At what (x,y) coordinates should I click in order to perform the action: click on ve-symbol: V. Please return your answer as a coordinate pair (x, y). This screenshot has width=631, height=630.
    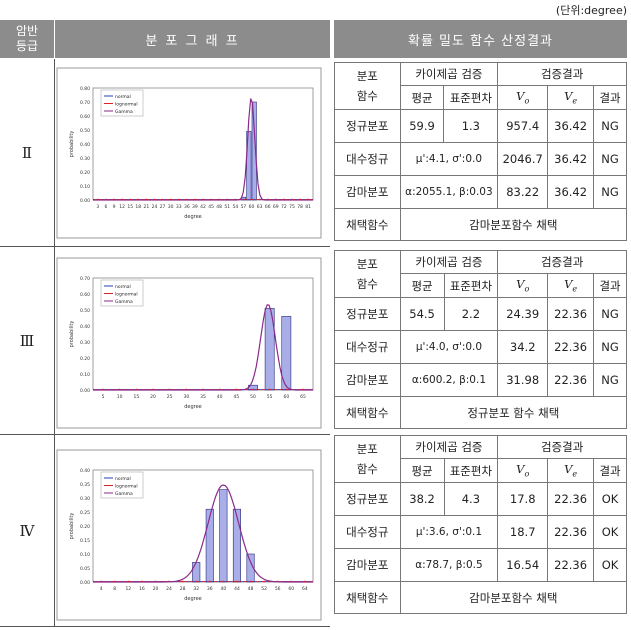
    Looking at the image, I should click on (568, 96).